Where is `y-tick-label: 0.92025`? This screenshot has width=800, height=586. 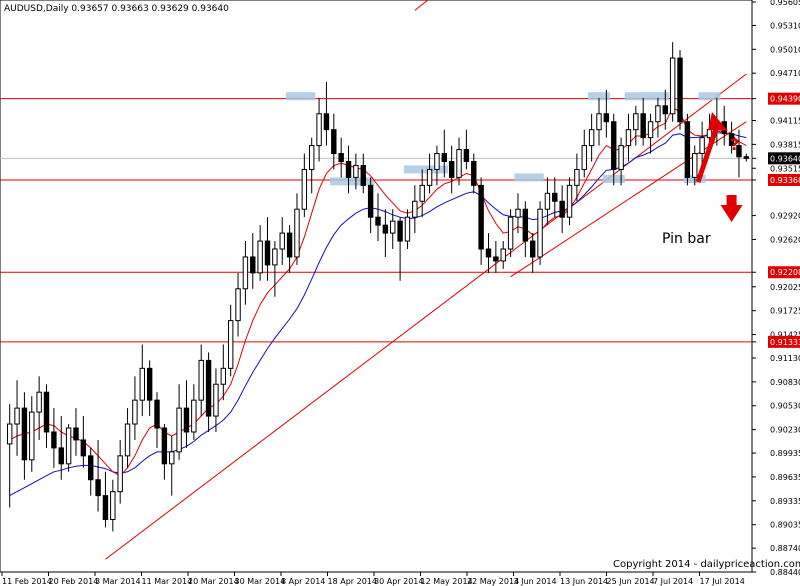 y-tick-label: 0.92025 is located at coordinates (785, 287).